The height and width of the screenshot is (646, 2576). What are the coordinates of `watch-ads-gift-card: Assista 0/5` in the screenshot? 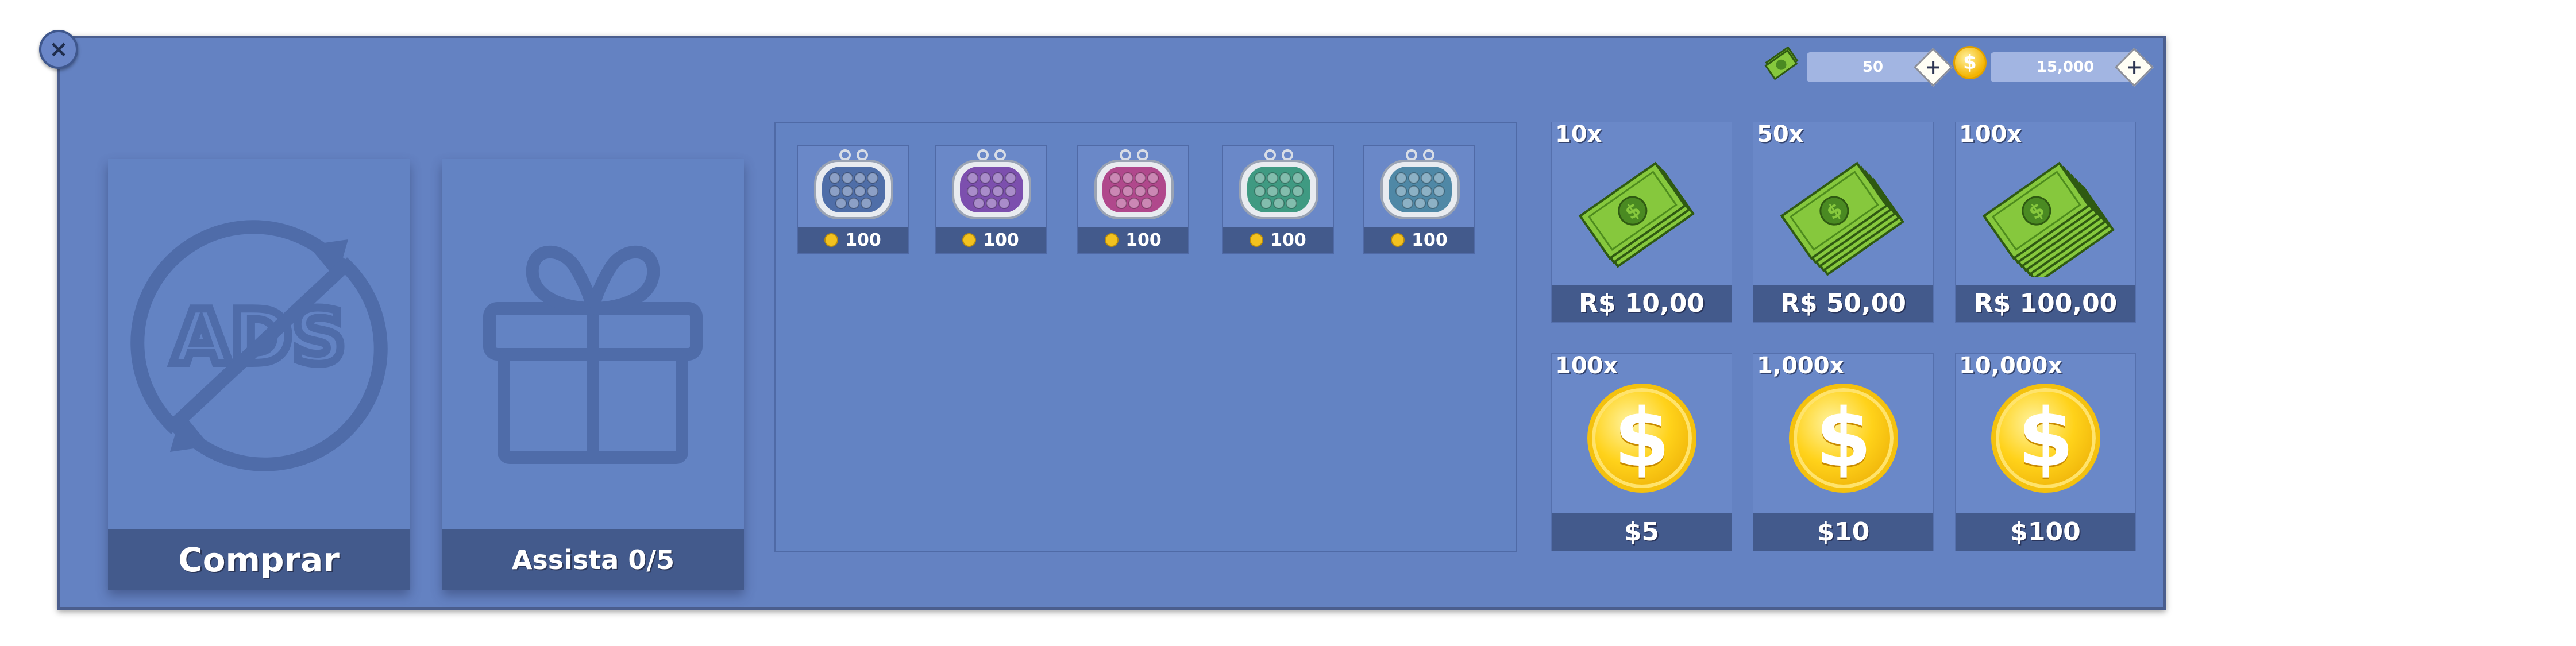 It's located at (593, 374).